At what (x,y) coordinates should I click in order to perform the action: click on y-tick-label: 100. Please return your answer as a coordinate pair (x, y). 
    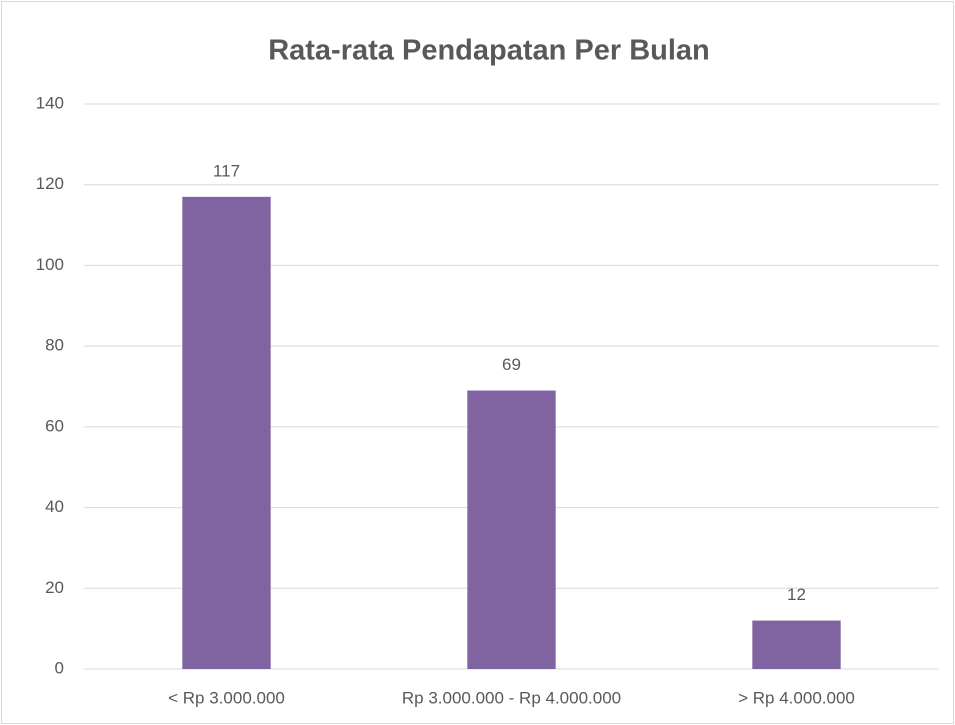
    Looking at the image, I should click on (50, 264).